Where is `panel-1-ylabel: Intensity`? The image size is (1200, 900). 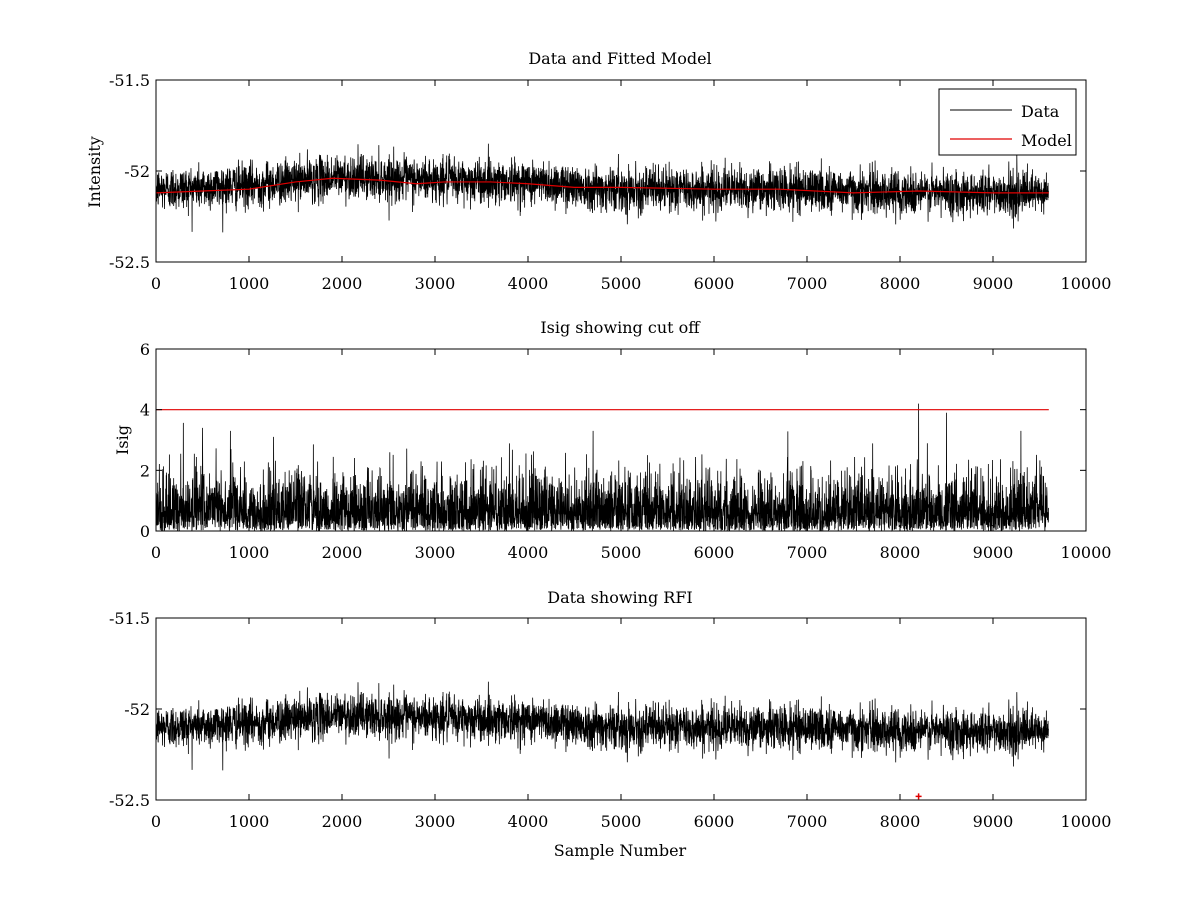 panel-1-ylabel: Intensity is located at coordinates (94, 172).